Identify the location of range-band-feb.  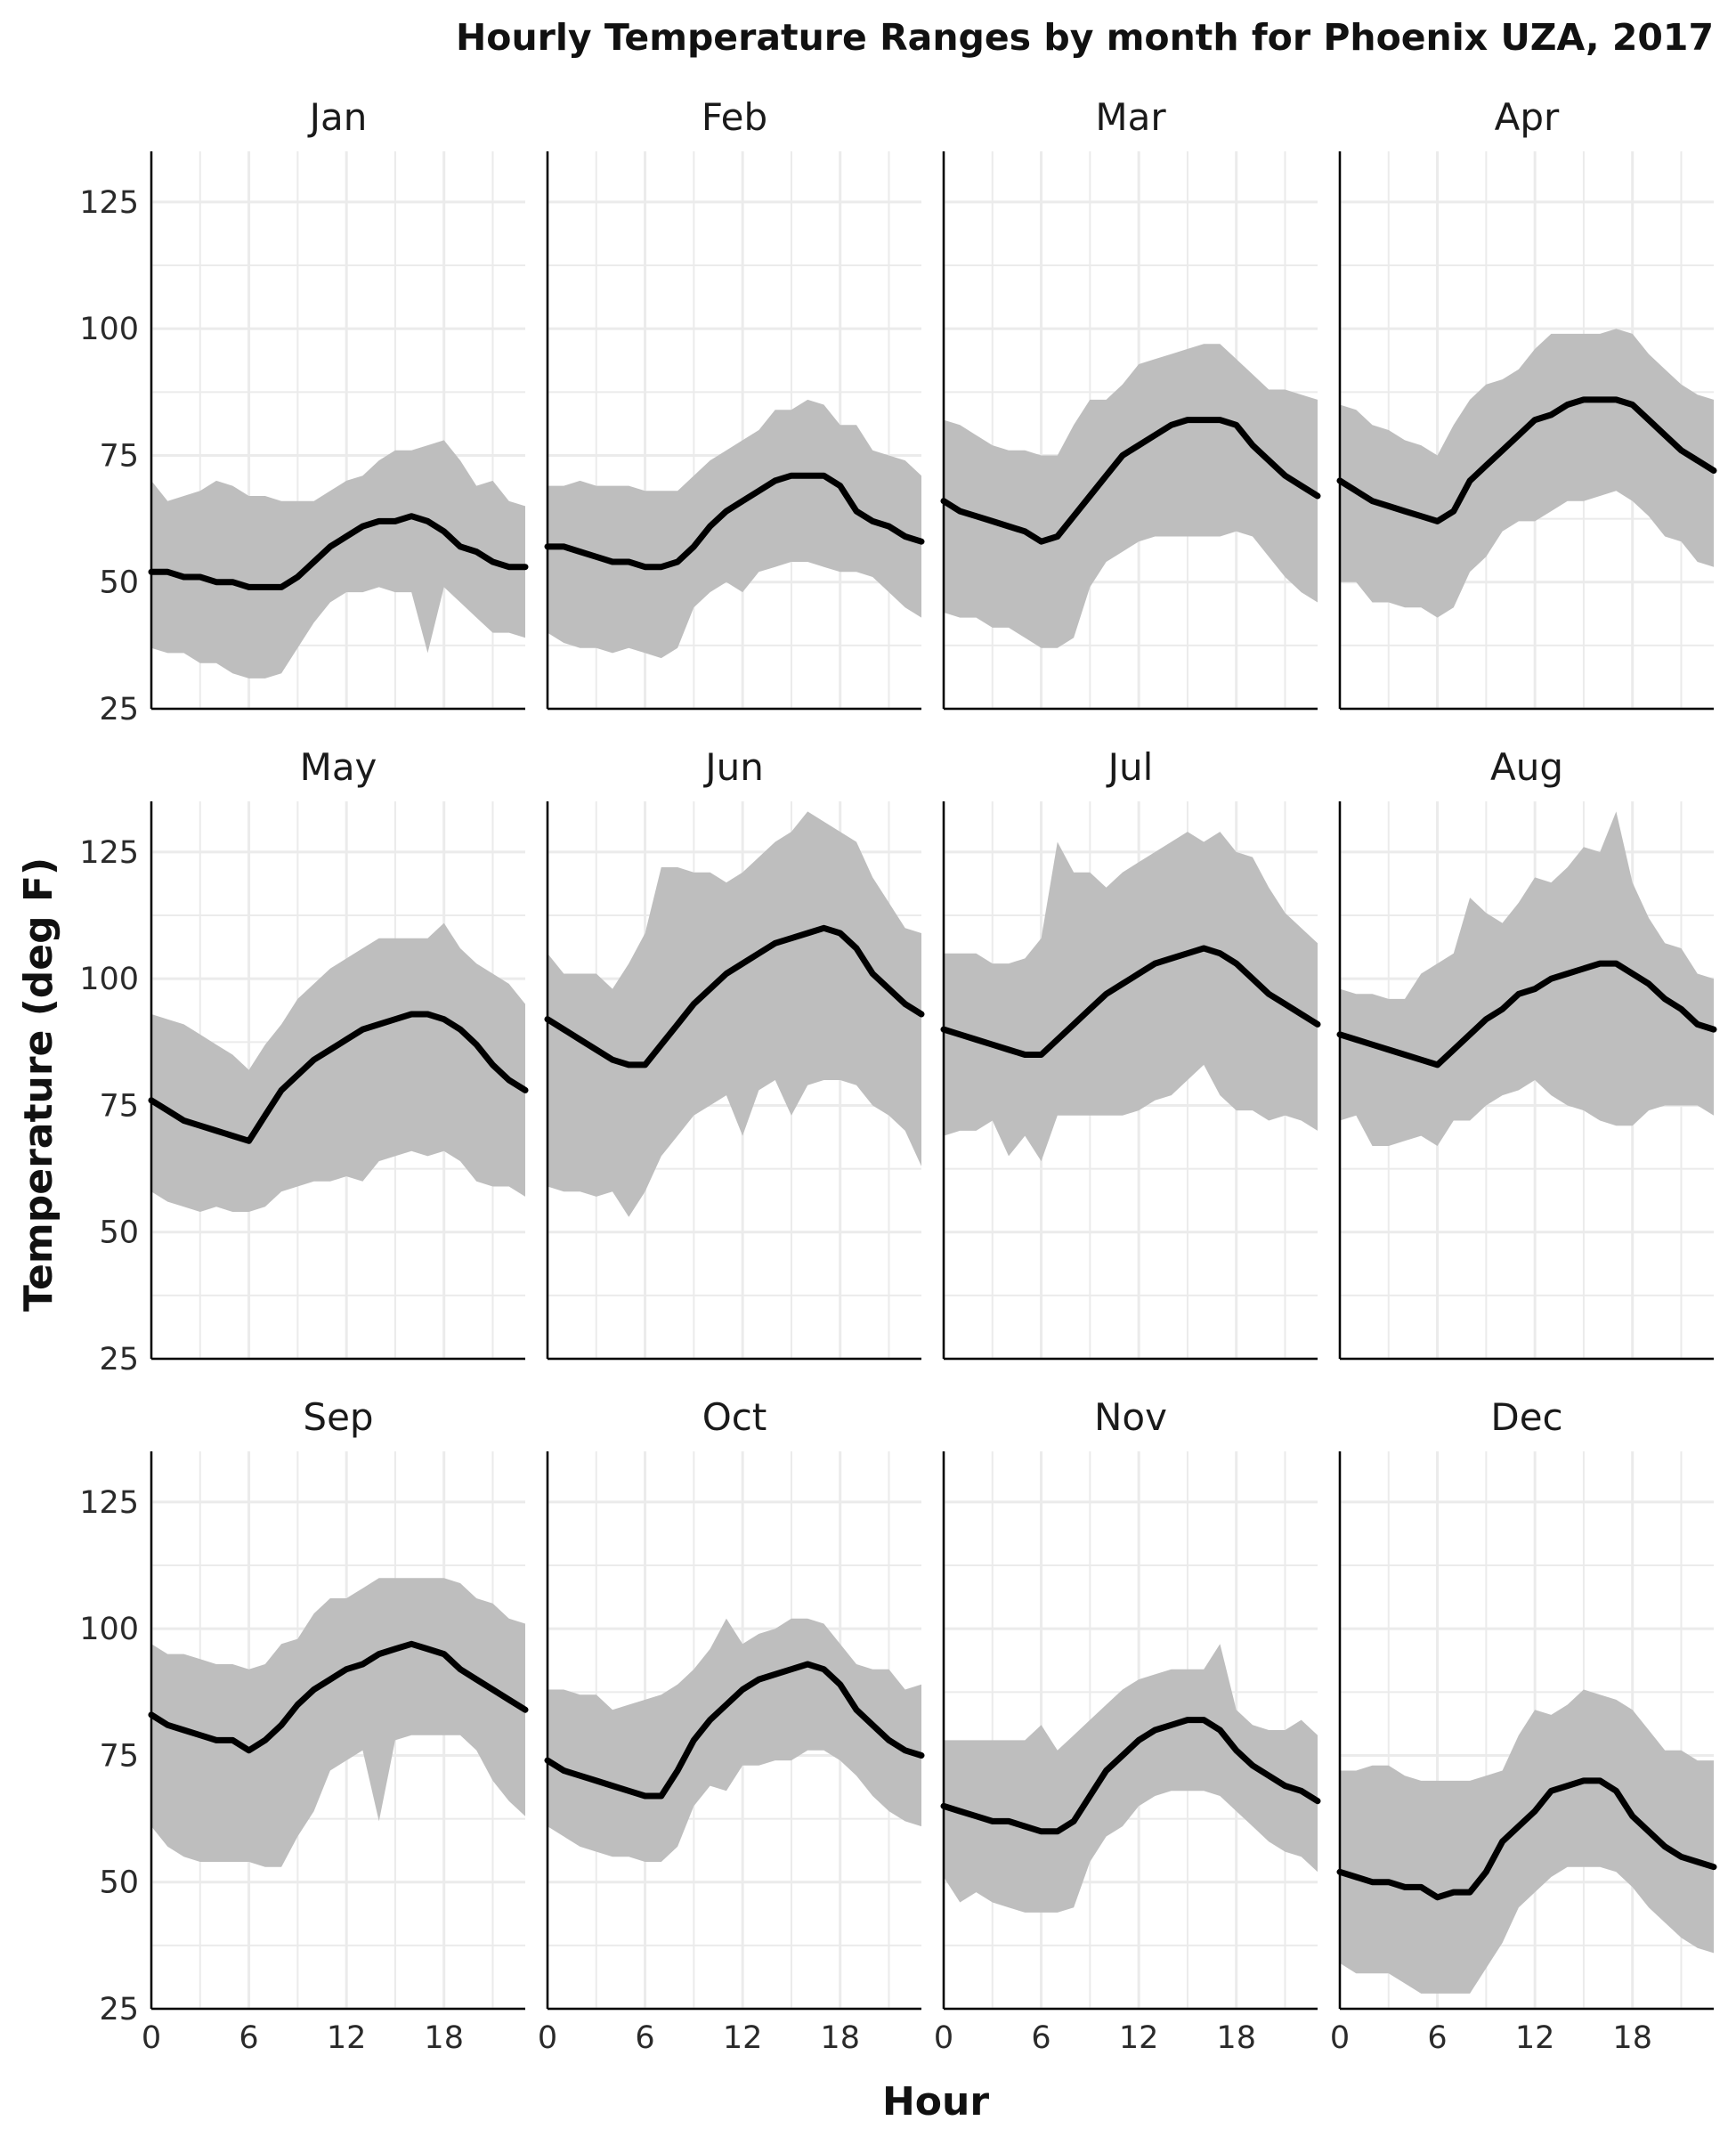
(734, 529).